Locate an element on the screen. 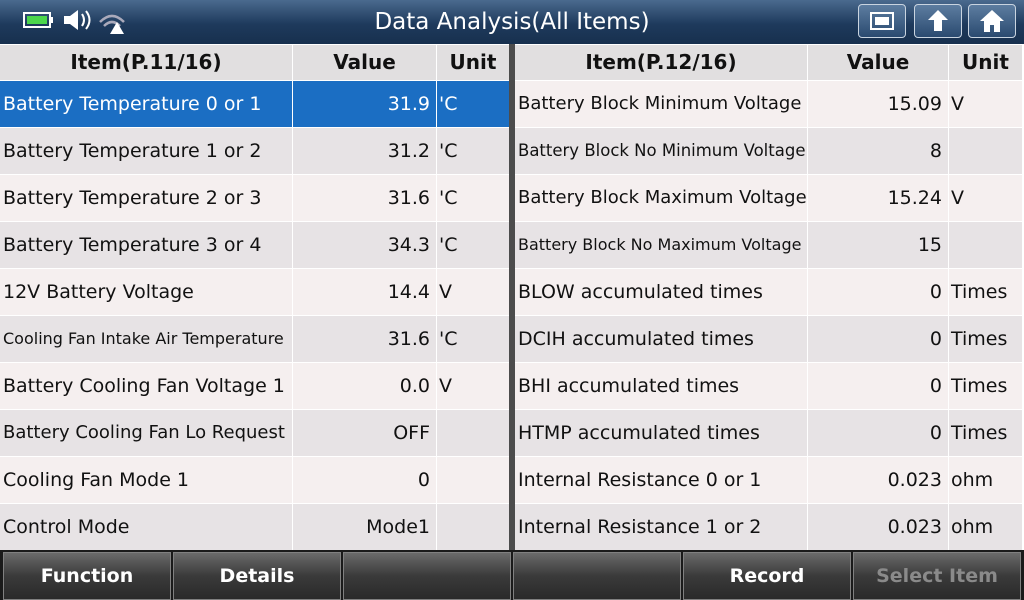 The height and width of the screenshot is (600, 1024). cell-item: 12V Battery Voltage is located at coordinates (146, 292).